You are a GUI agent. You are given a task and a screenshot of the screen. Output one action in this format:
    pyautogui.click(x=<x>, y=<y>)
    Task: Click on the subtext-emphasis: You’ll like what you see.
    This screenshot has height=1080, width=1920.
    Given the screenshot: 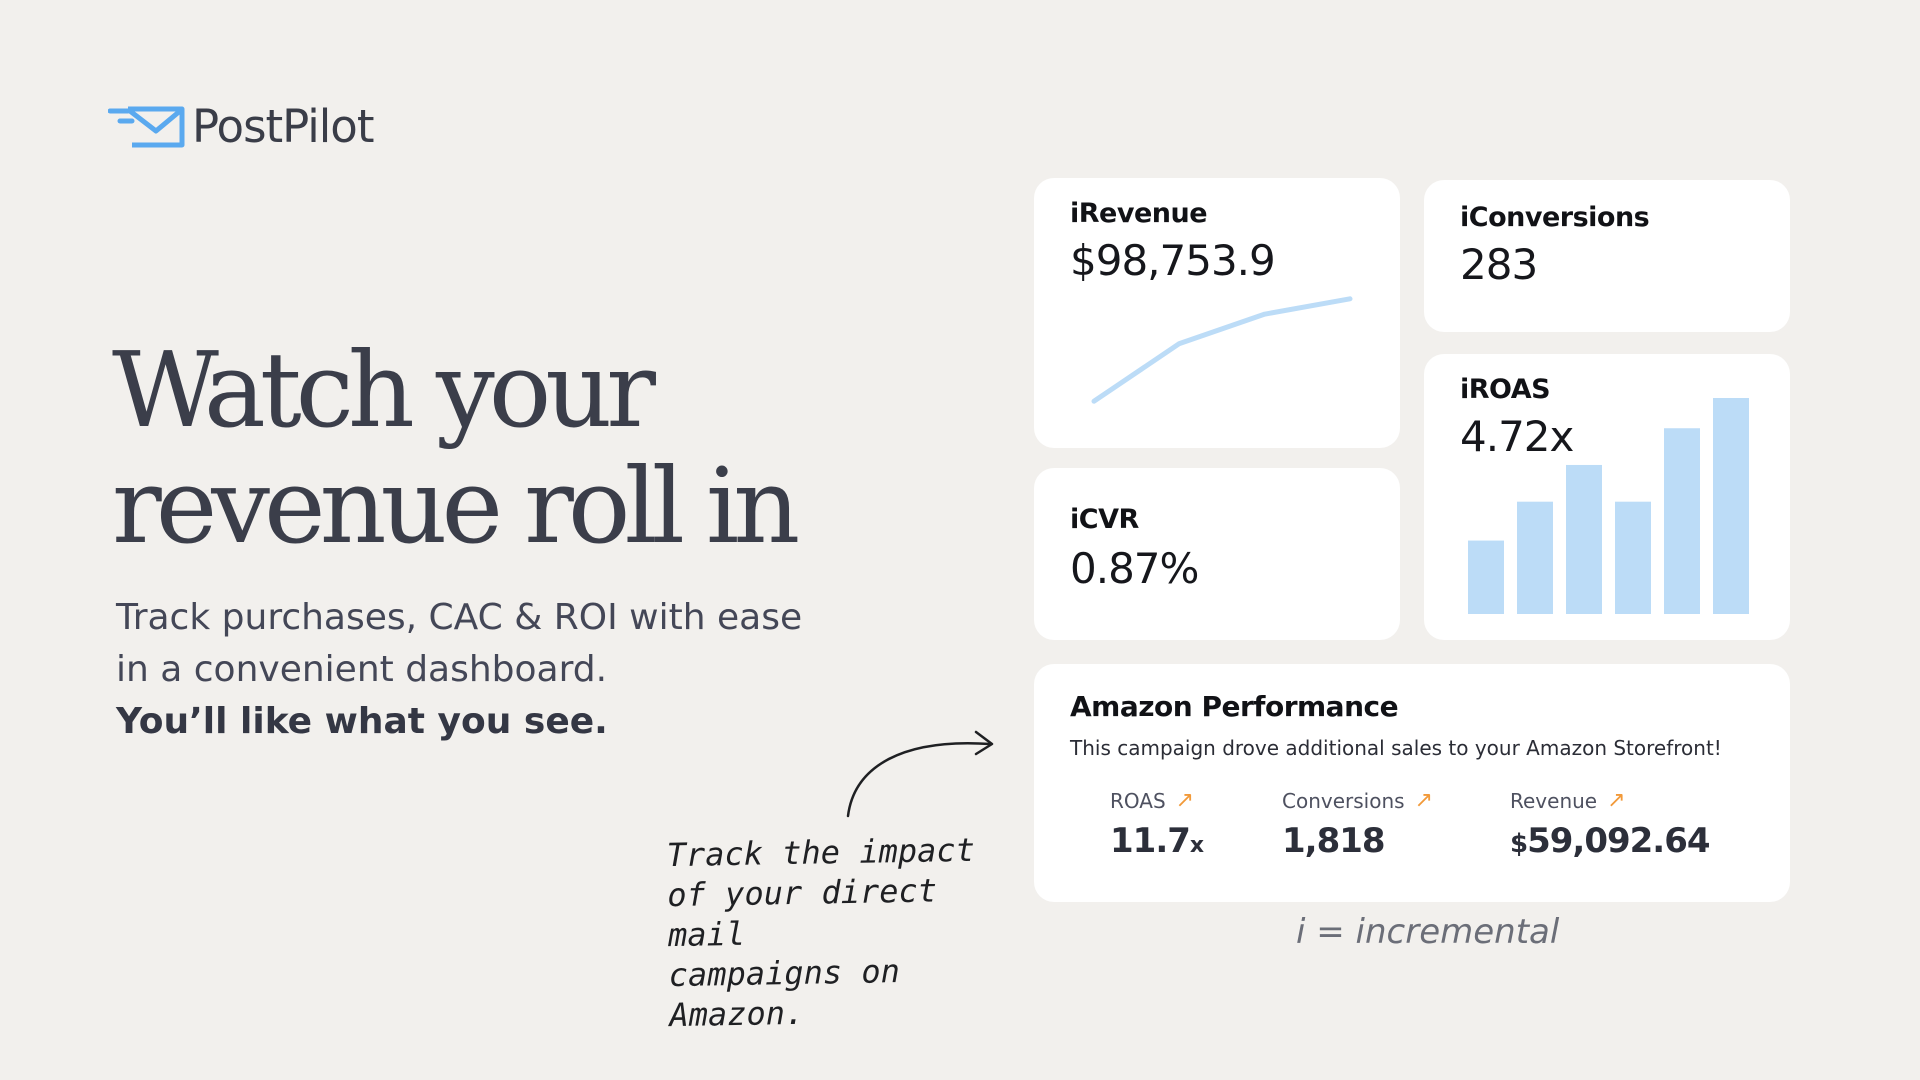 What is the action you would take?
    pyautogui.click(x=362, y=721)
    